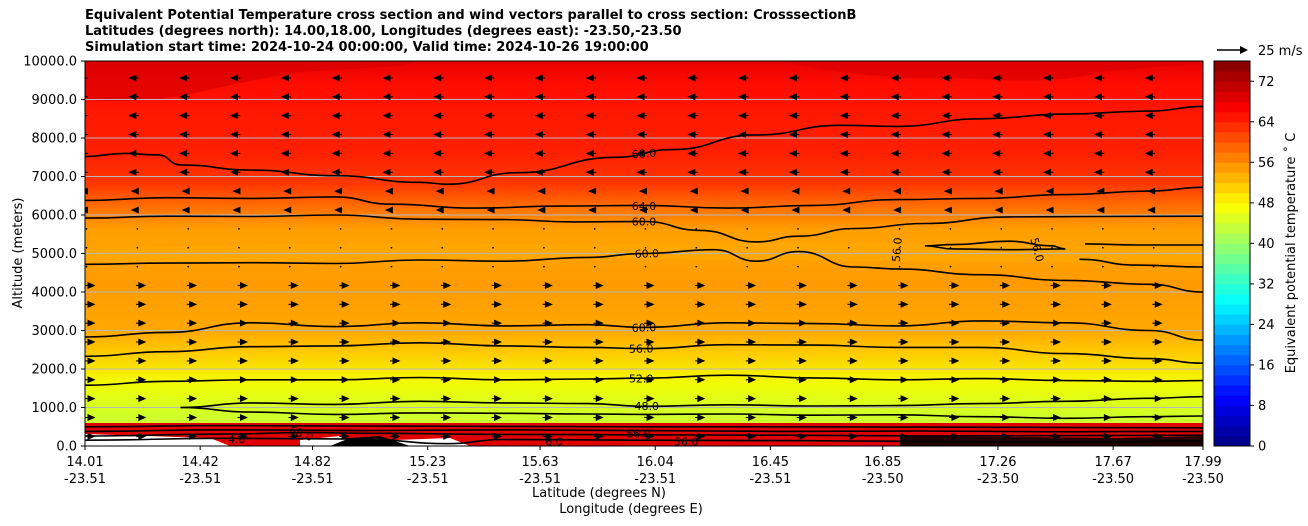  Describe the element at coordinates (1266, 244) in the screenshot. I see `colorbar-tick-label: 40` at that location.